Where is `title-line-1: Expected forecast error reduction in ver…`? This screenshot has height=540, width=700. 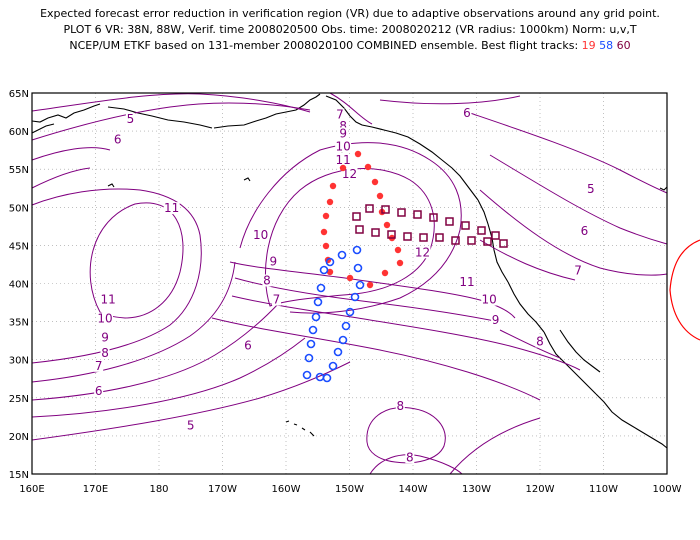
title-line-1: Expected forecast error reduction in ver… is located at coordinates (350, 13).